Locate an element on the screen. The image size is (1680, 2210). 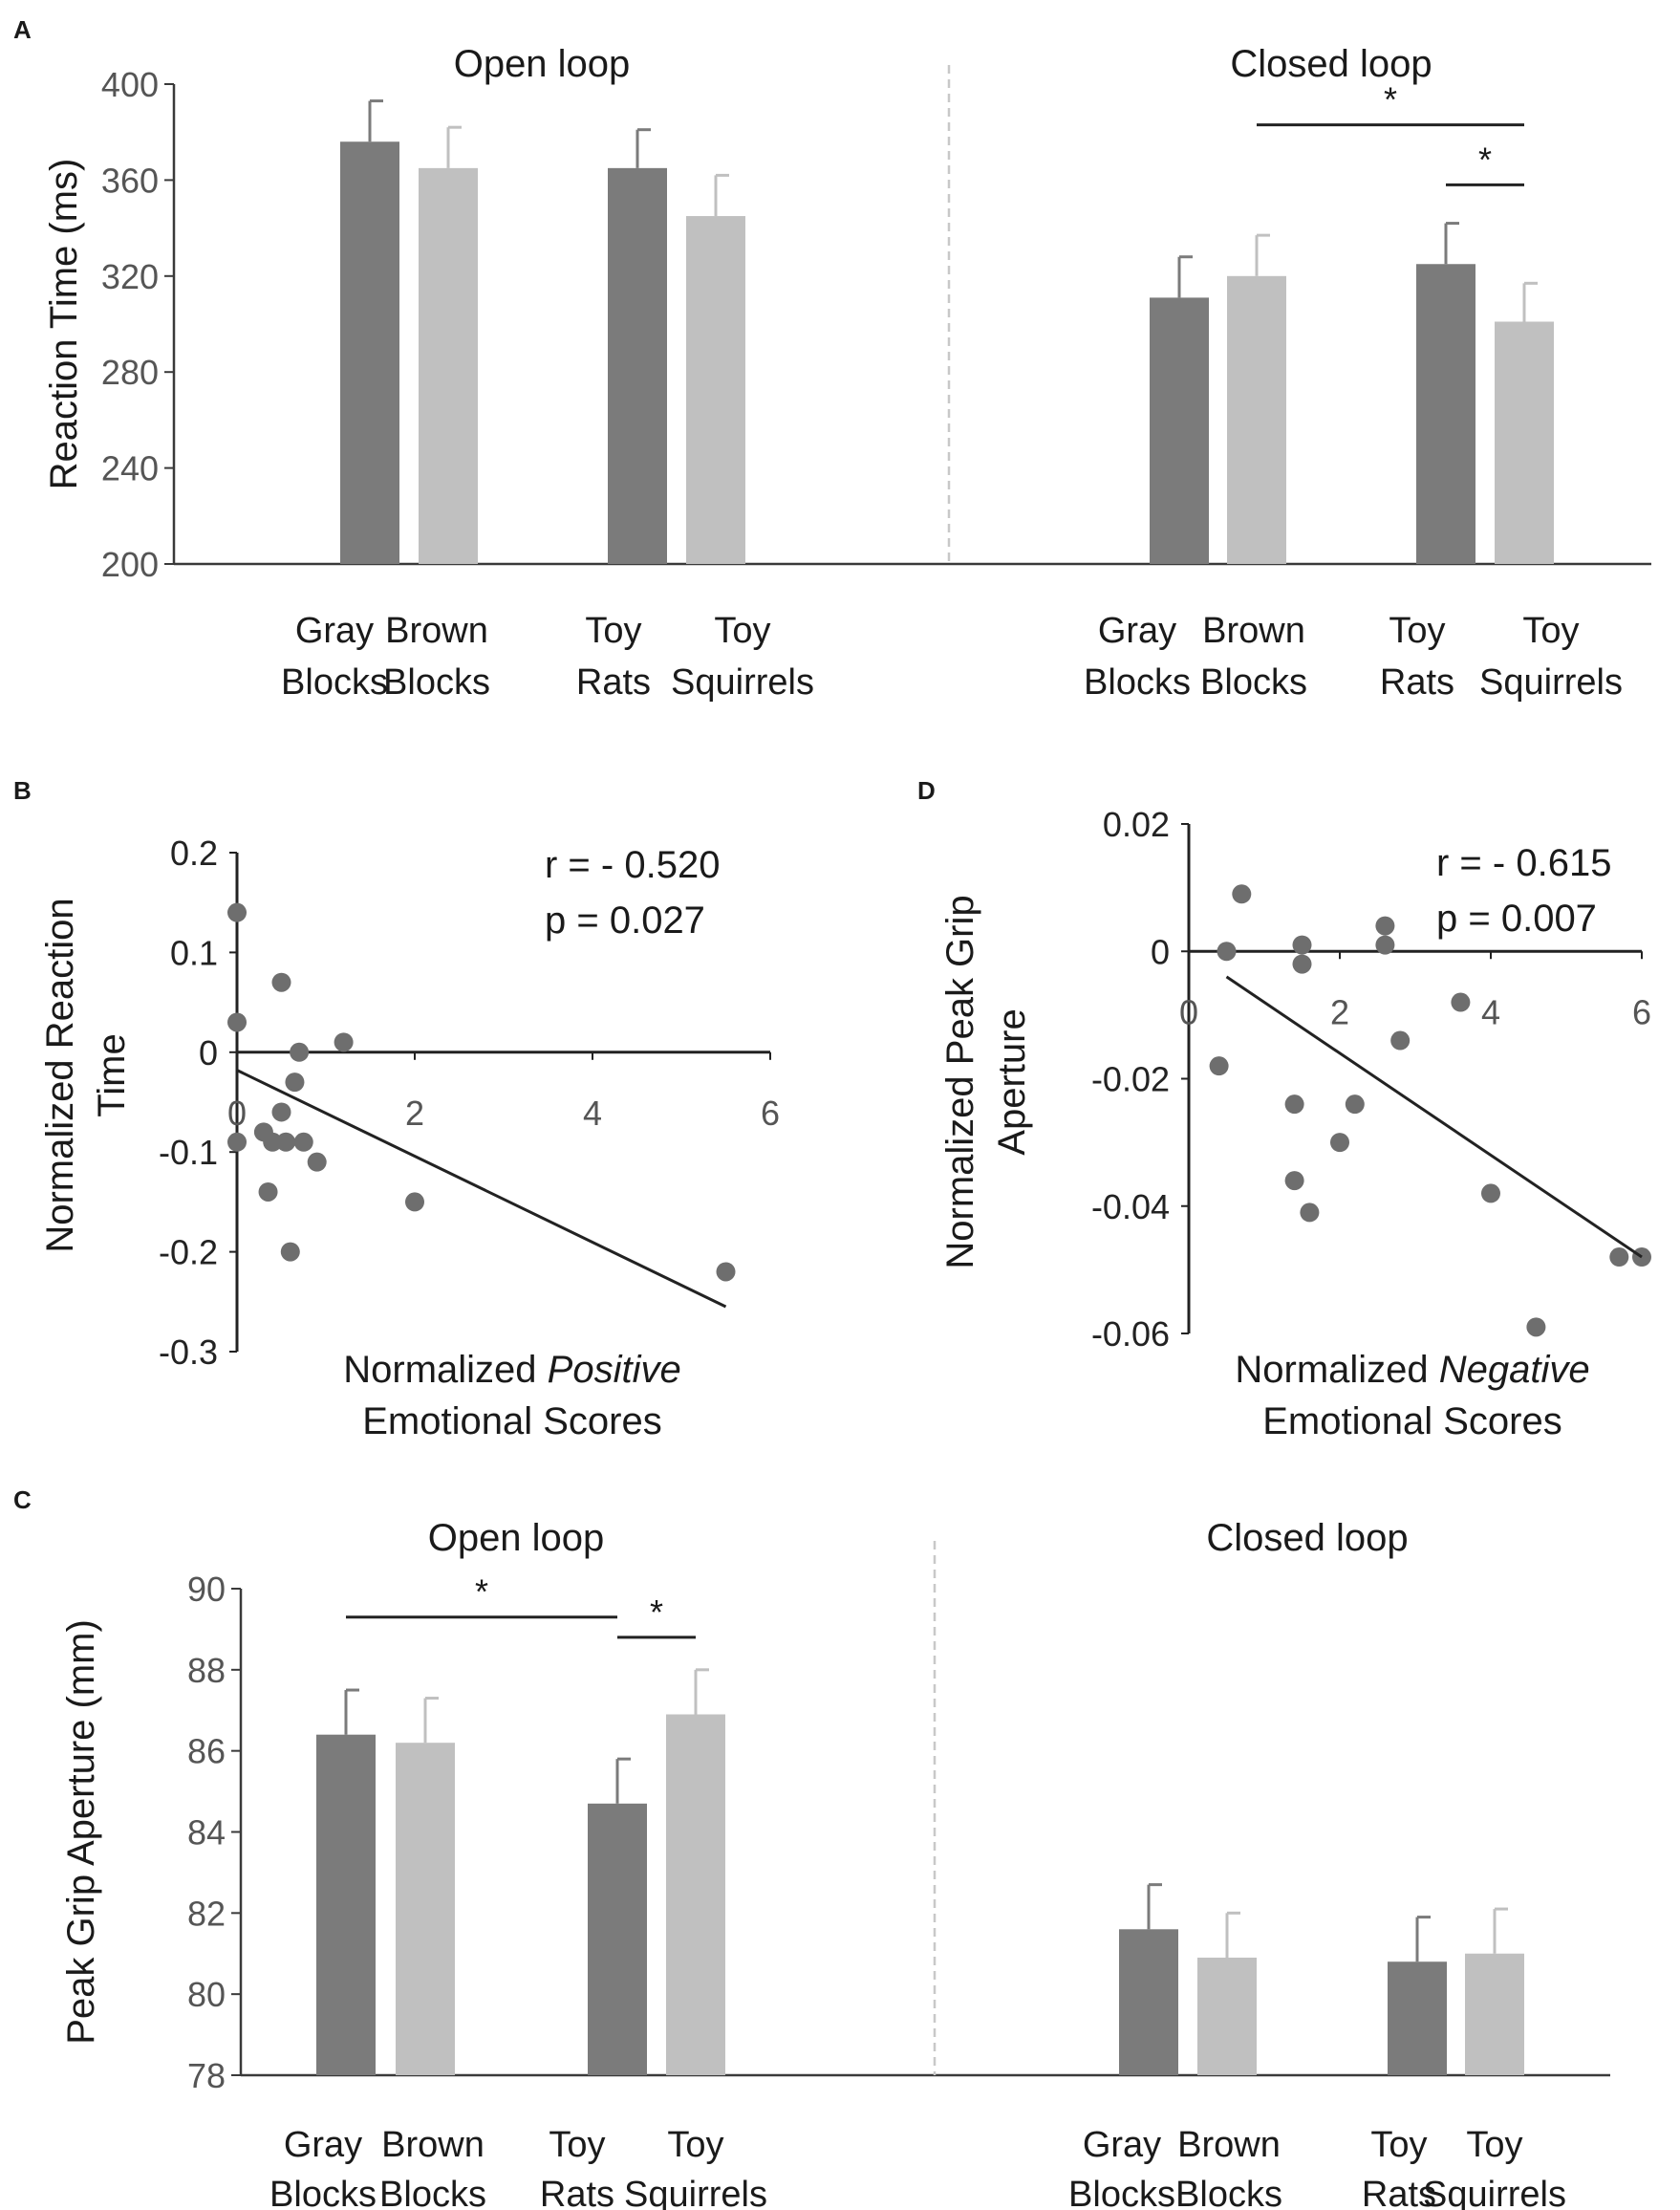
y-axis-title-line1: Normalized Peak Grip is located at coordinates (960, 1082).